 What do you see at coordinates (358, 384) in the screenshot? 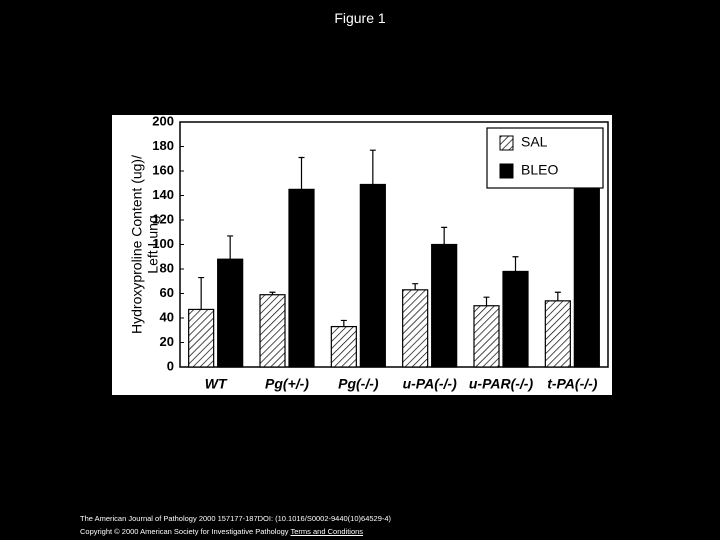
I see `x-tick-label: Pg(-/-)` at bounding box center [358, 384].